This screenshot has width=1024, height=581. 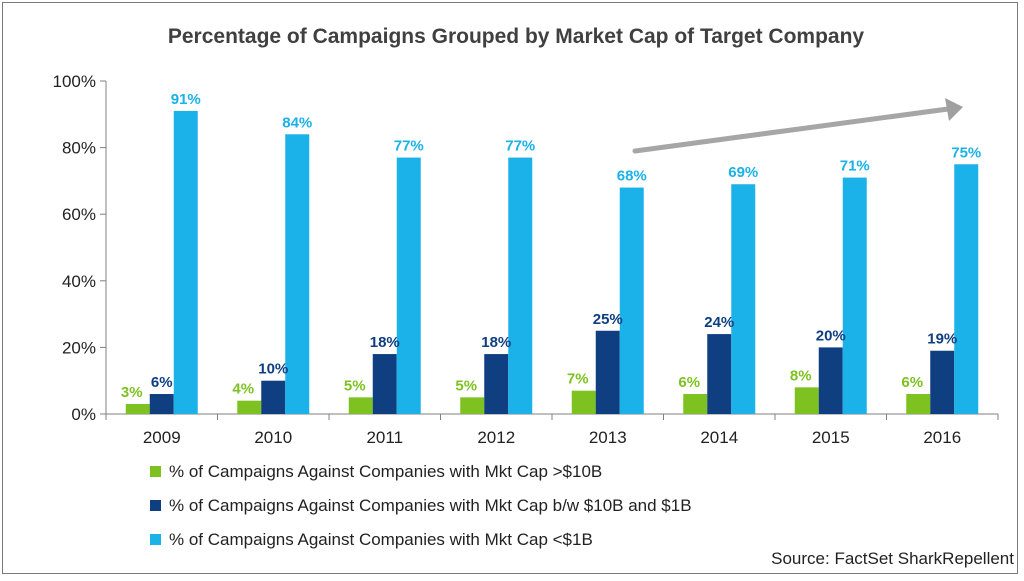 I want to click on data-label: 24%, so click(x=719, y=322).